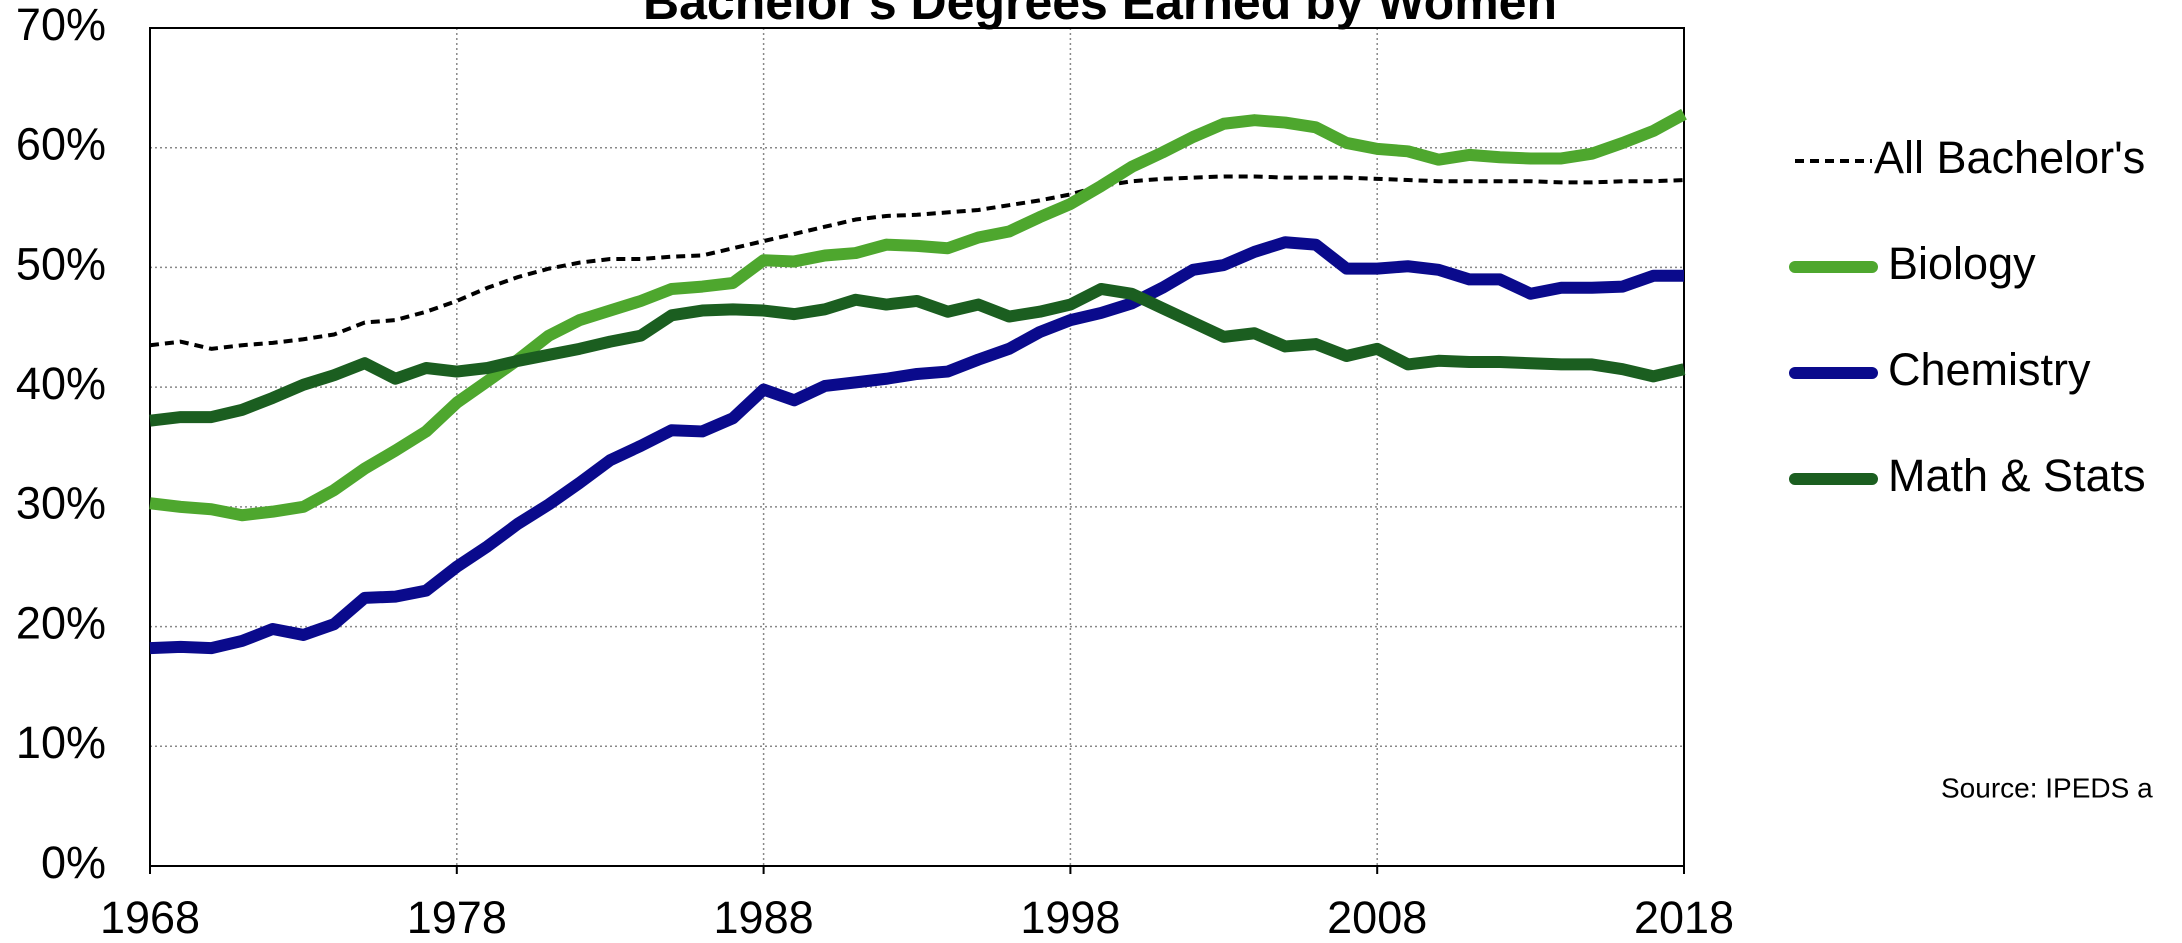 The image size is (2182, 943). I want to click on x-tick-label: 2008, so click(1377, 917).